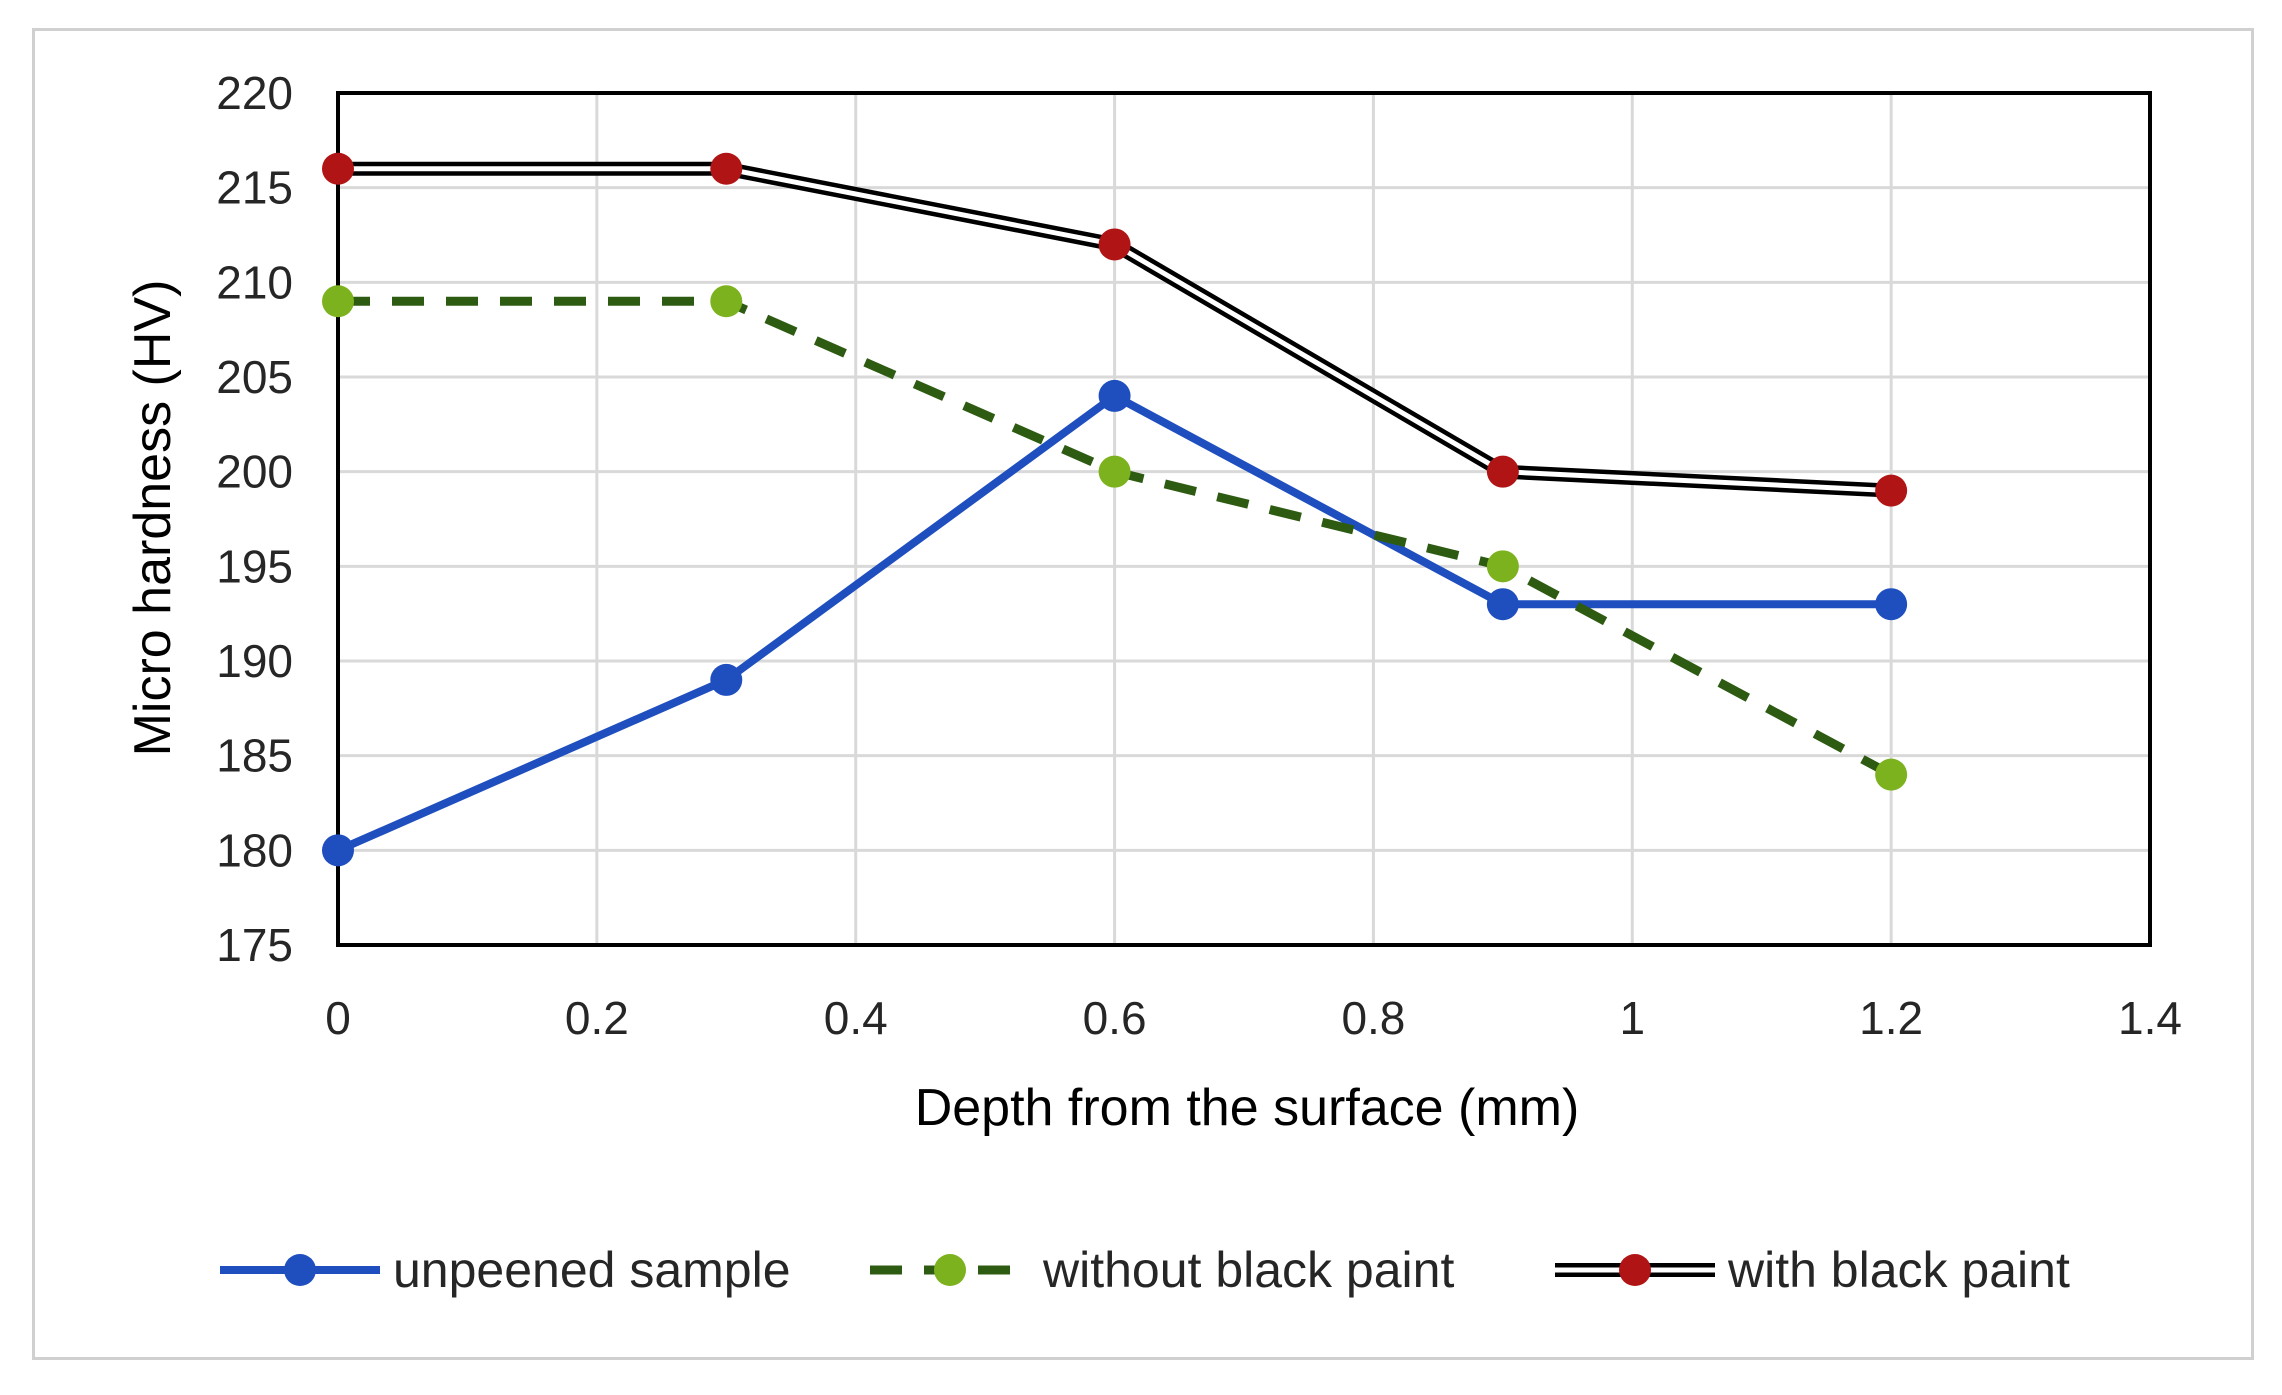 This screenshot has width=2282, height=1395. Describe the element at coordinates (254, 93) in the screenshot. I see `y-tick-label: 220` at that location.